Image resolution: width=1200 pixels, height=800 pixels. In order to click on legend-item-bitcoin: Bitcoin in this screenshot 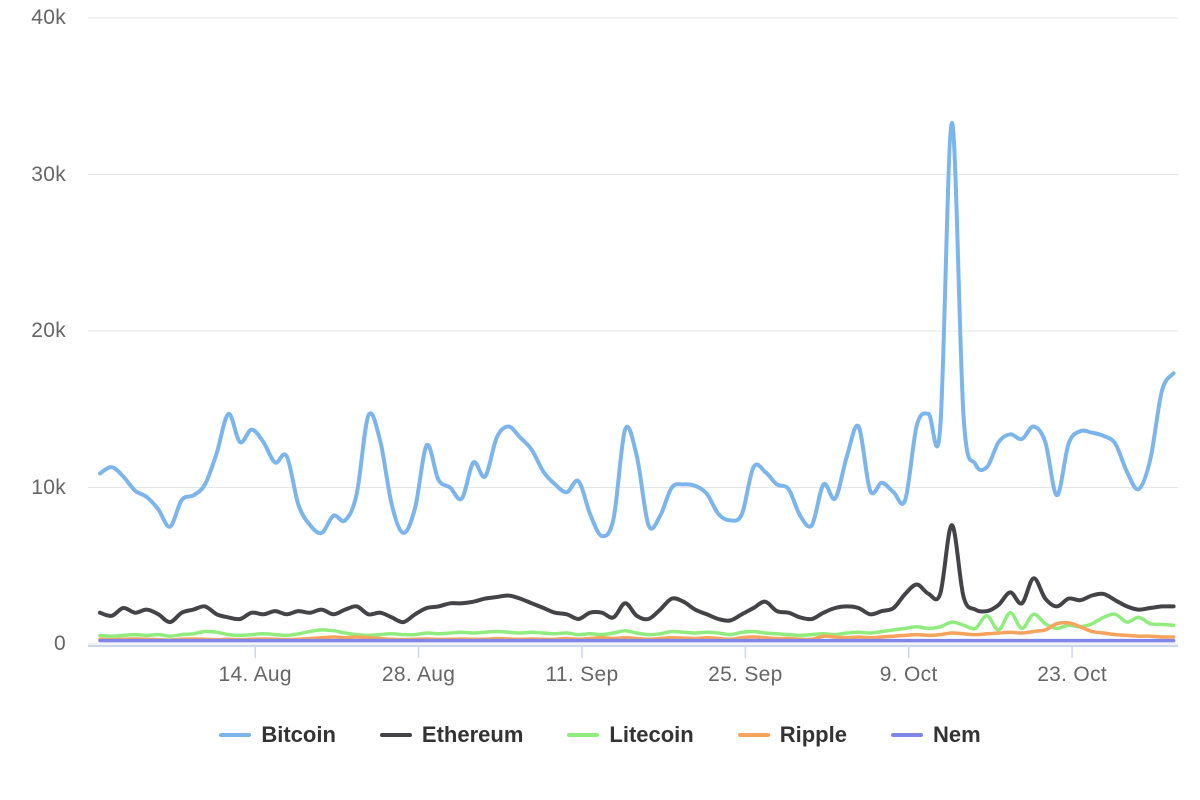, I will do `click(277, 735)`.